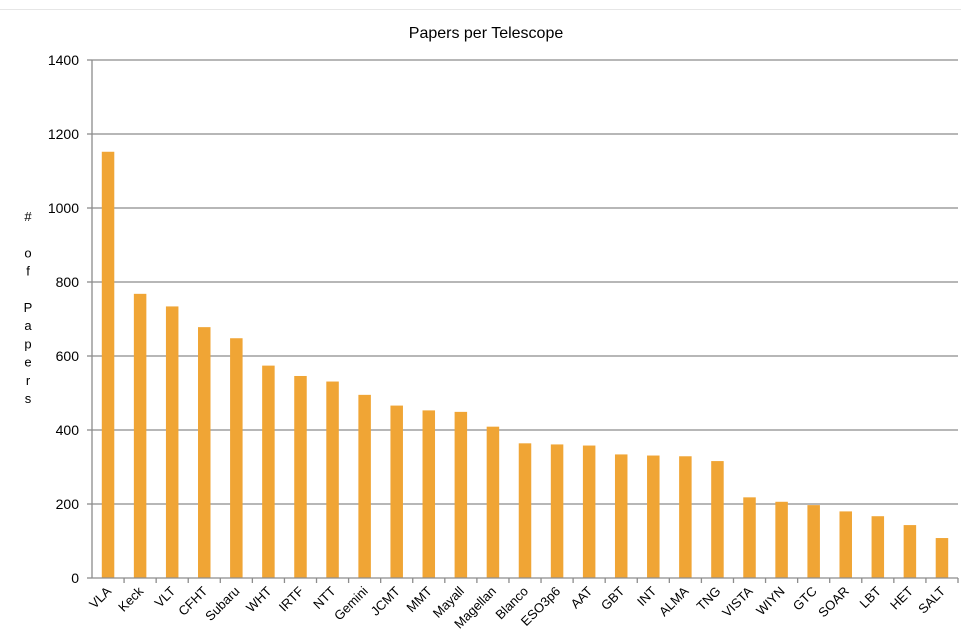 The image size is (961, 640). I want to click on bar-vista, so click(749, 537).